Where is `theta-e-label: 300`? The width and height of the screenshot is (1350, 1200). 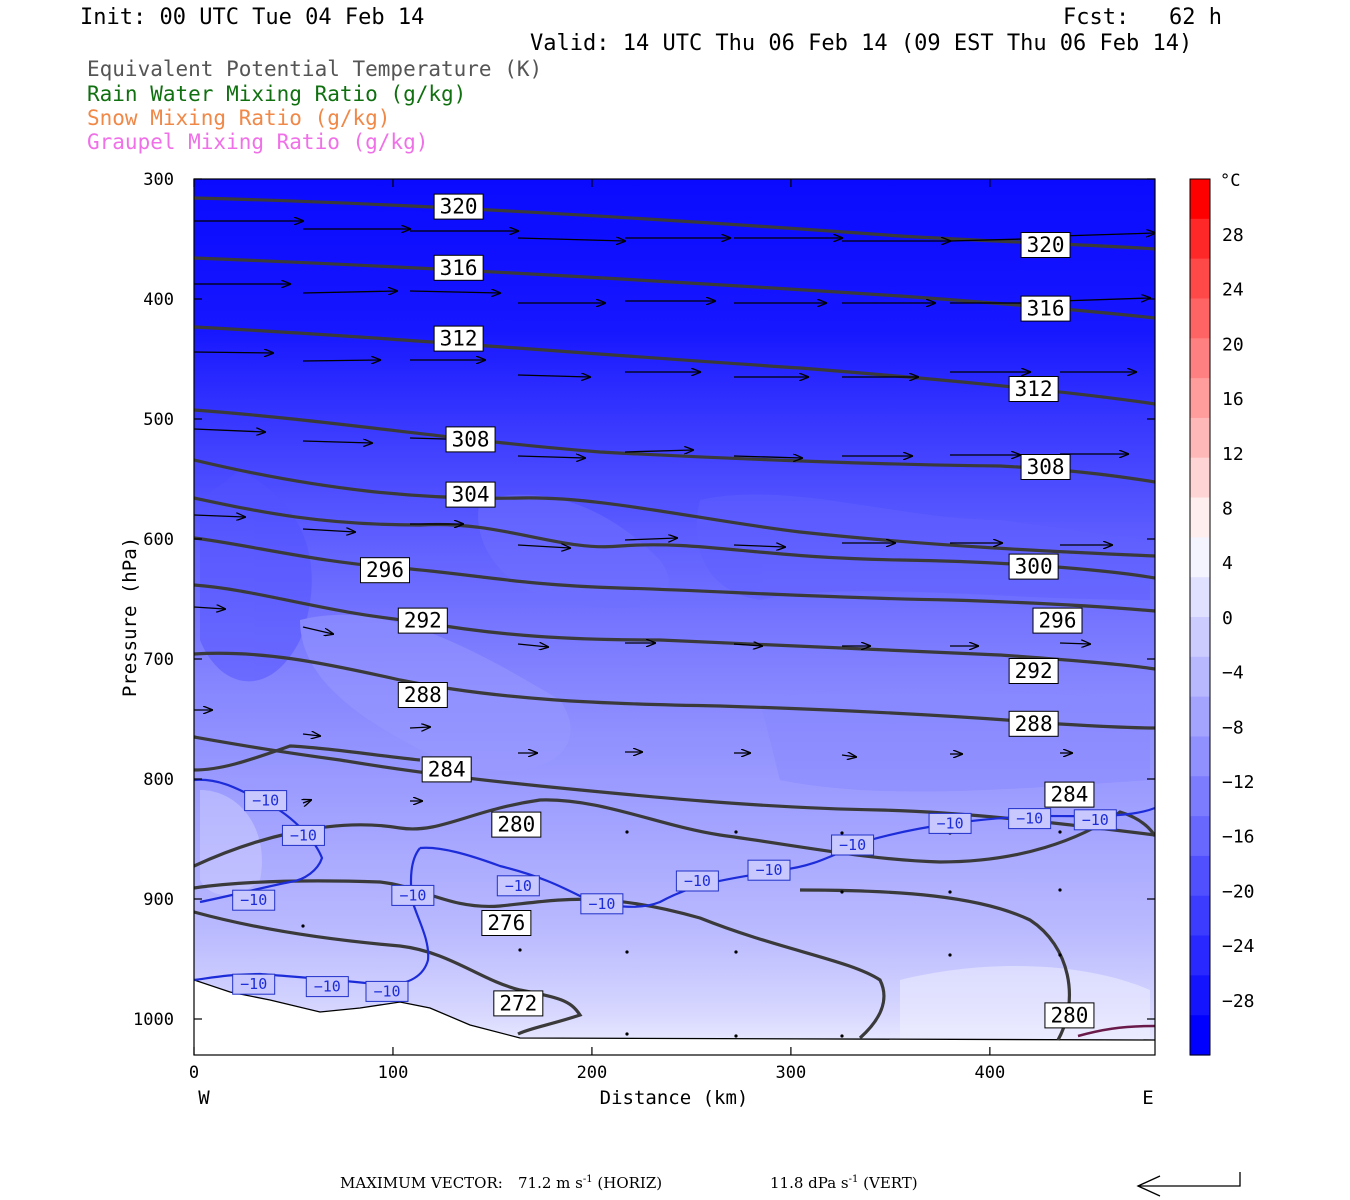
theta-e-label: 300 is located at coordinates (1034, 567).